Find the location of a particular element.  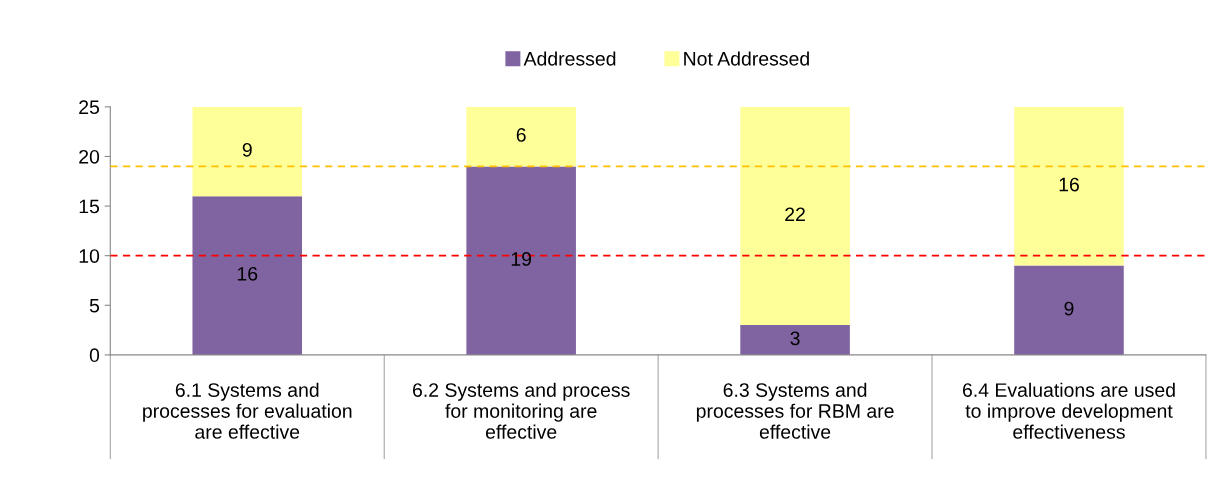

data-label: 6 is located at coordinates (521, 135).